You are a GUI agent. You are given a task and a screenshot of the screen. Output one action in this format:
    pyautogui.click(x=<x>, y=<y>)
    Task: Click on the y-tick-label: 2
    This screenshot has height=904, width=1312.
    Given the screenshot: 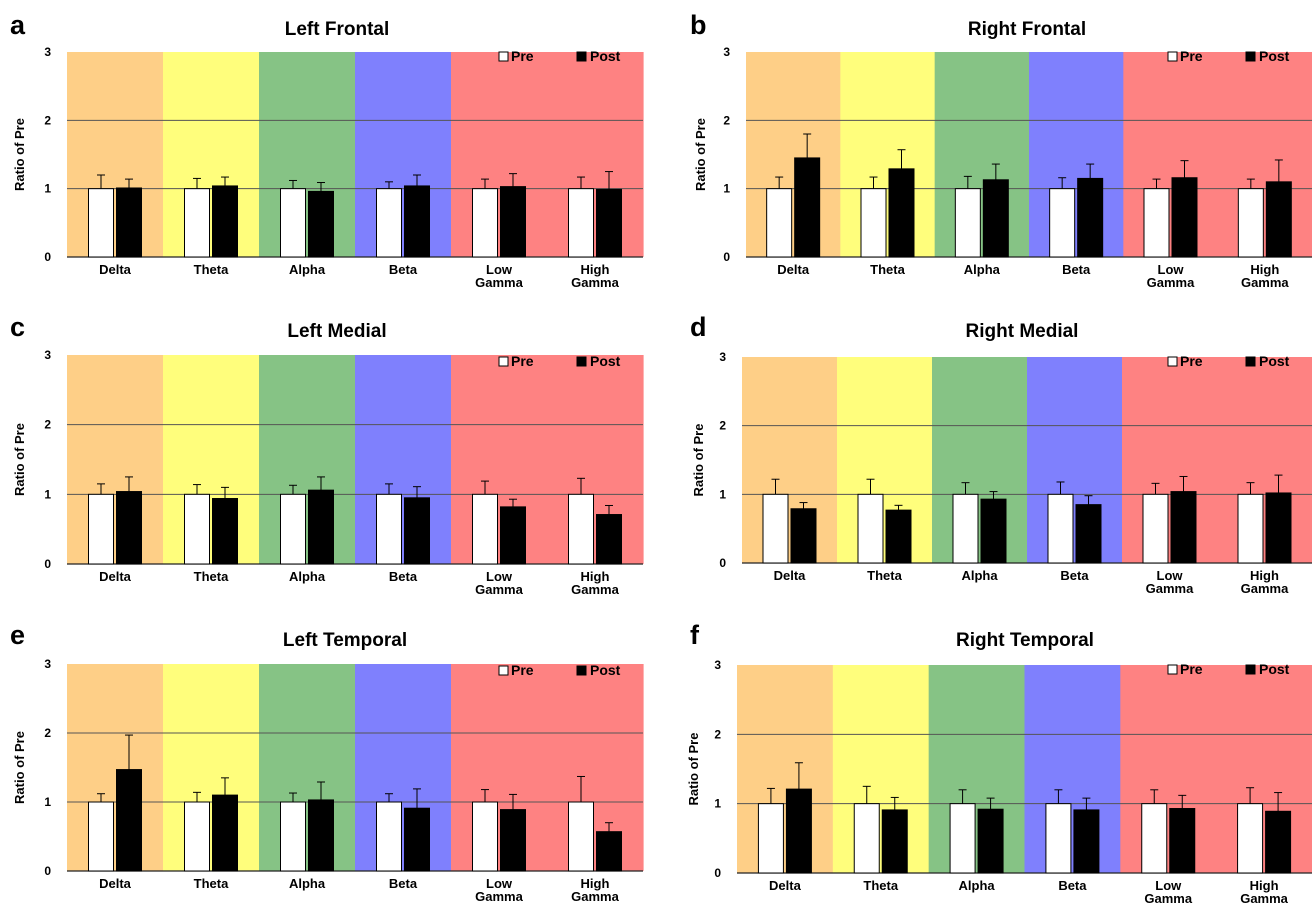 What is the action you would take?
    pyautogui.click(x=47, y=425)
    